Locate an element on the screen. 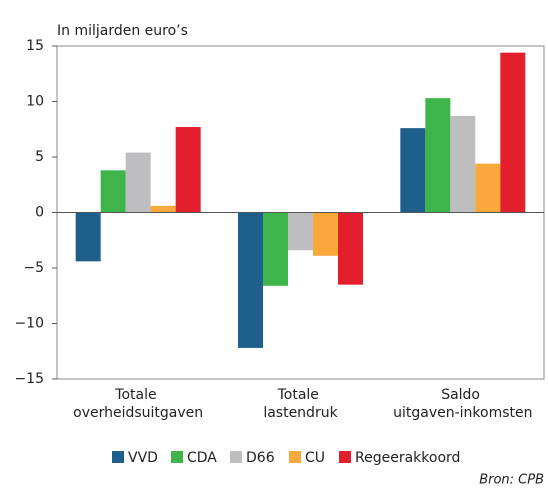 Image resolution: width=548 pixels, height=490 pixels. legend-label: VVD is located at coordinates (143, 458).